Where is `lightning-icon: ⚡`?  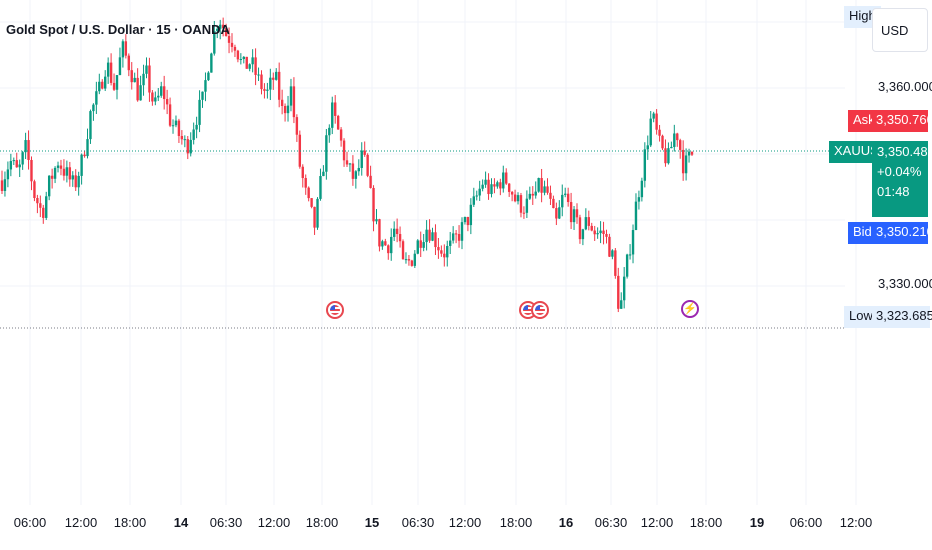
lightning-icon: ⚡ is located at coordinates (690, 309).